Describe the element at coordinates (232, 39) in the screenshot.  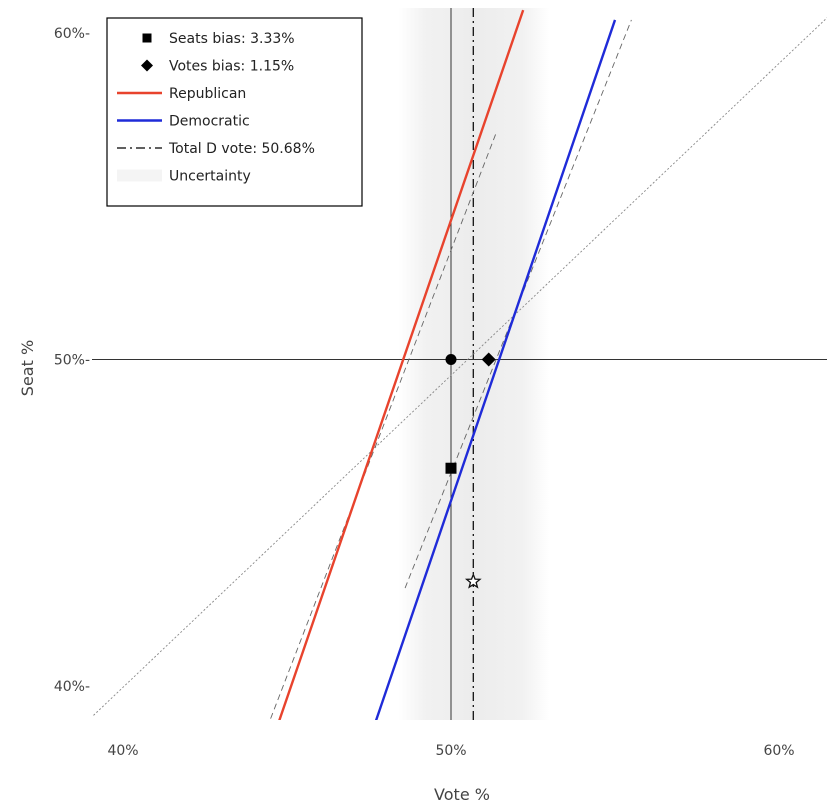
I see `legend-label-seats-bias: Seats bias: 3.33%` at that location.